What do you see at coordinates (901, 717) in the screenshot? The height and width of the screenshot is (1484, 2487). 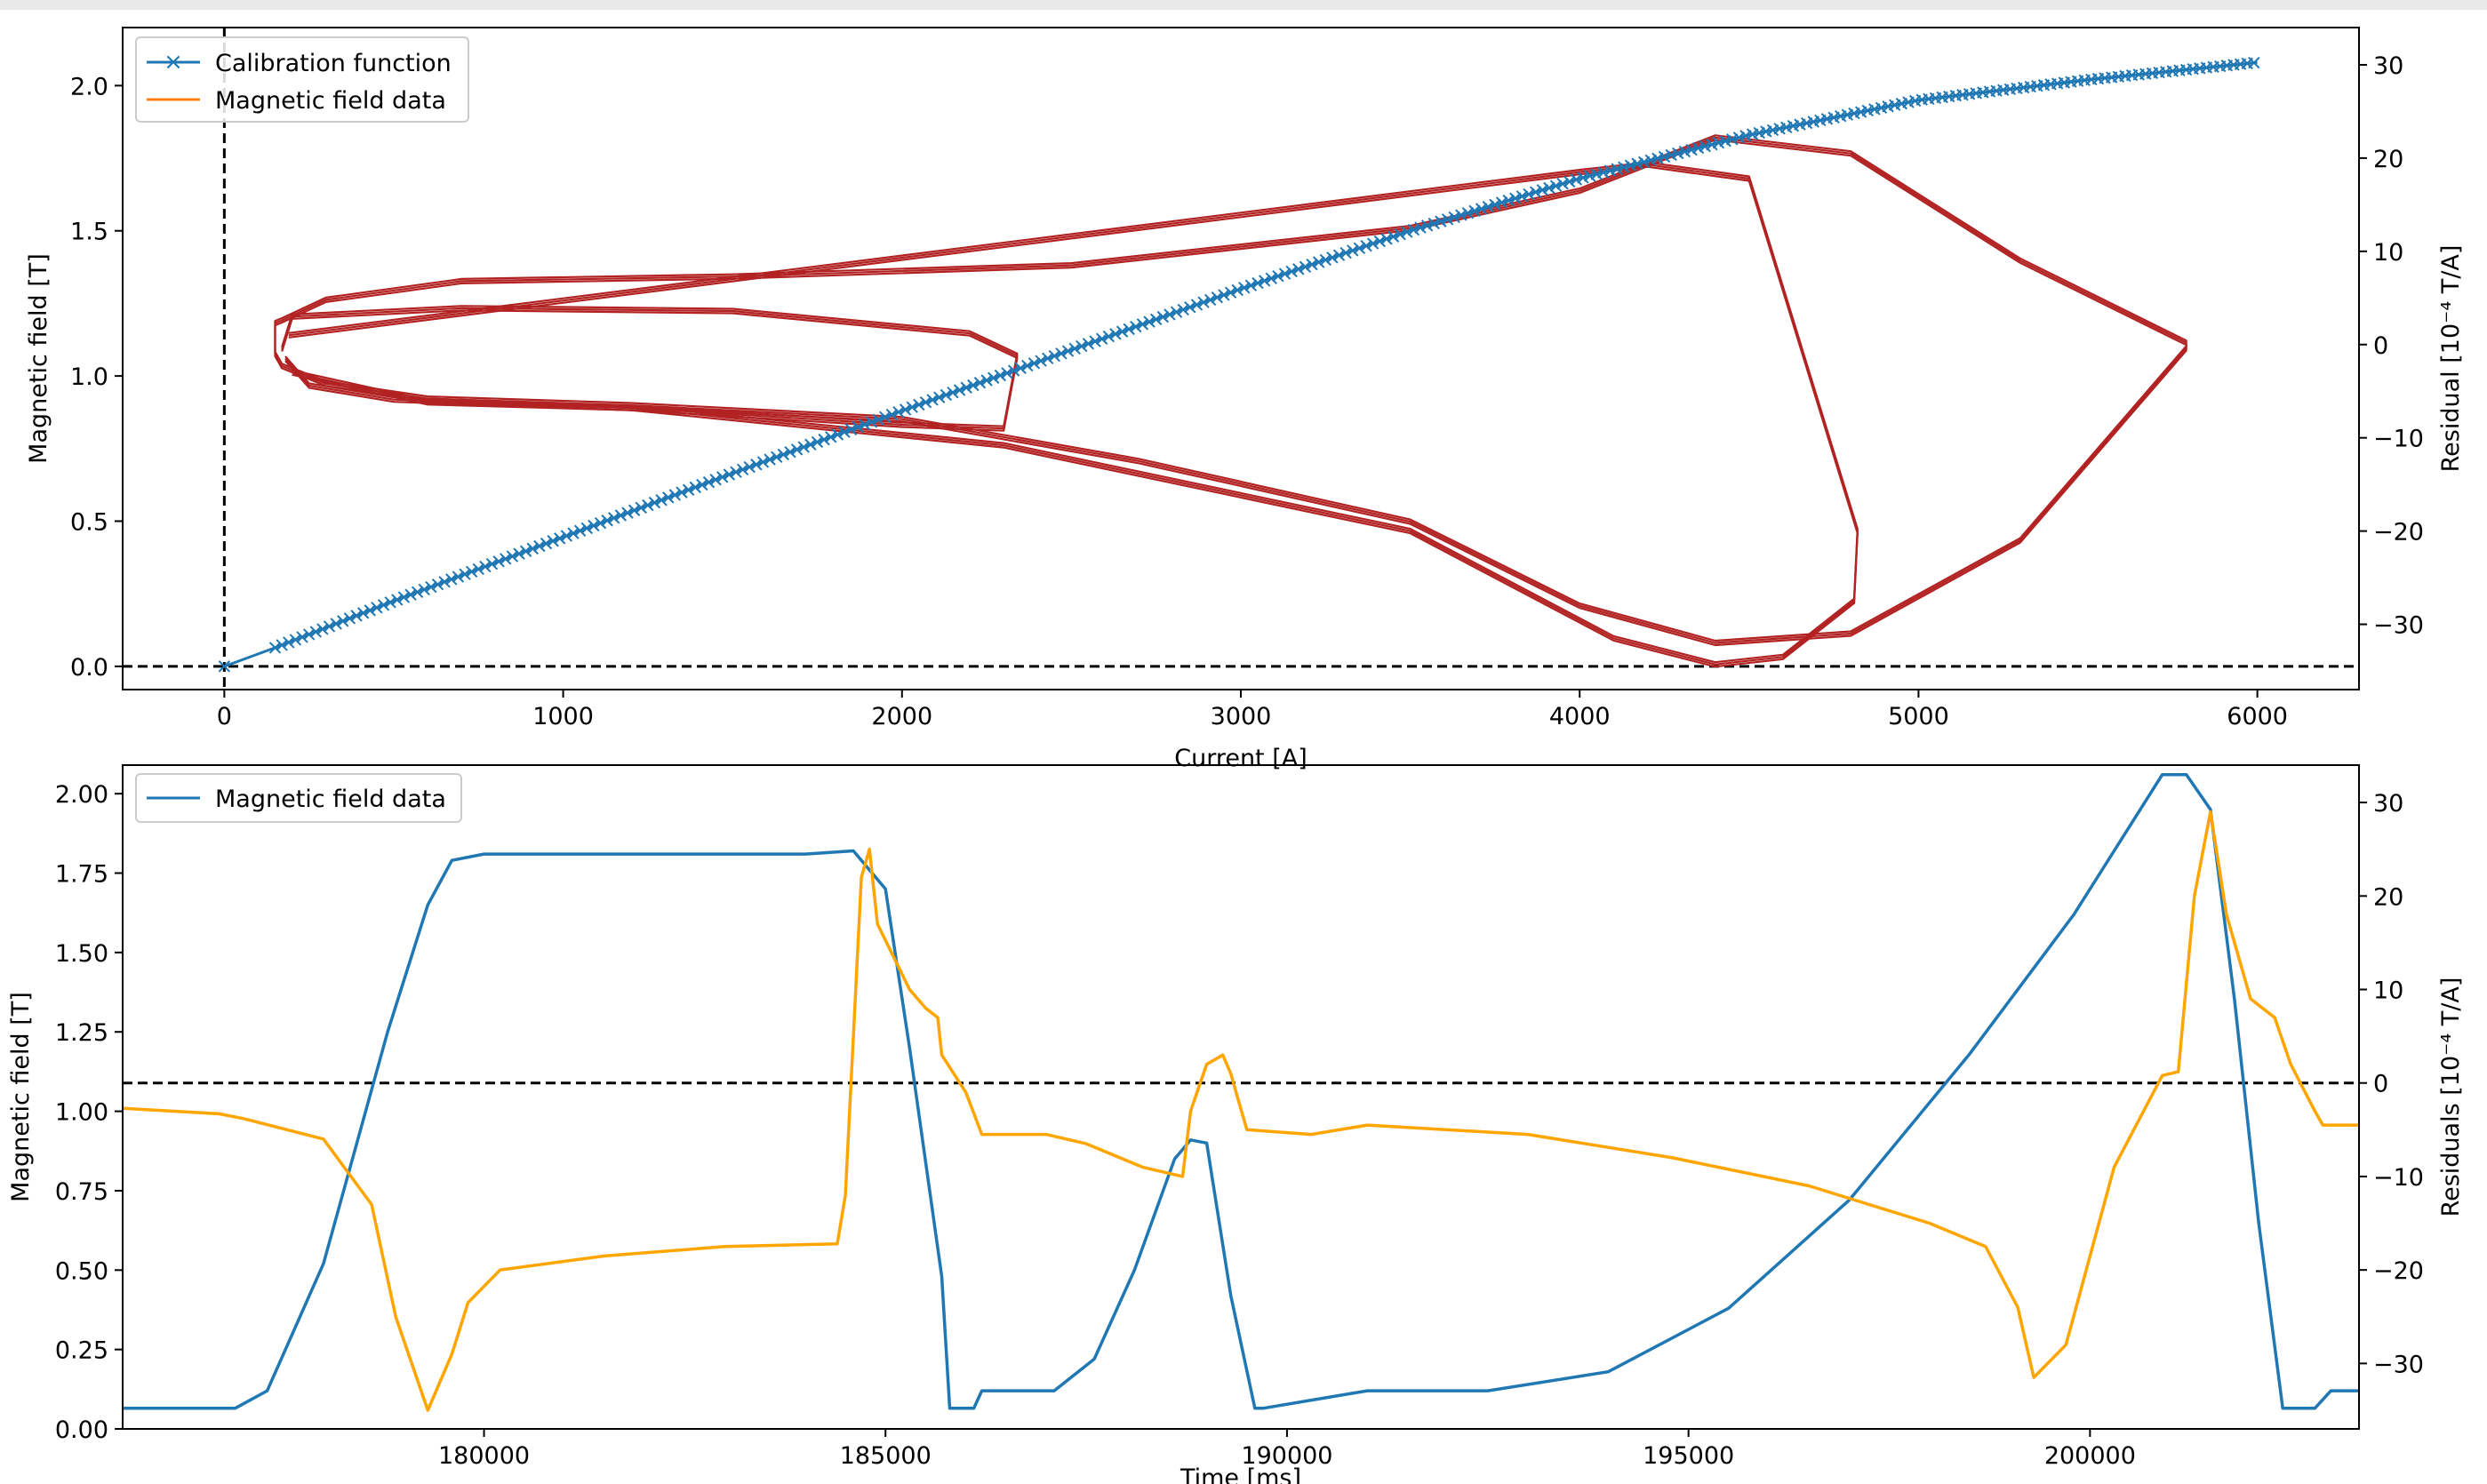 I see `x-tick-label: 2000` at bounding box center [901, 717].